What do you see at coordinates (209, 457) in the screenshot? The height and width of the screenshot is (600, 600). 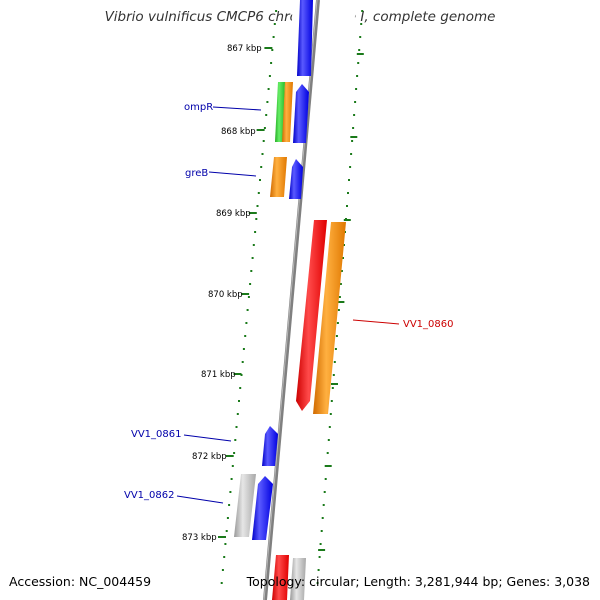 I see `tick-label-872: 872 kbp` at bounding box center [209, 457].